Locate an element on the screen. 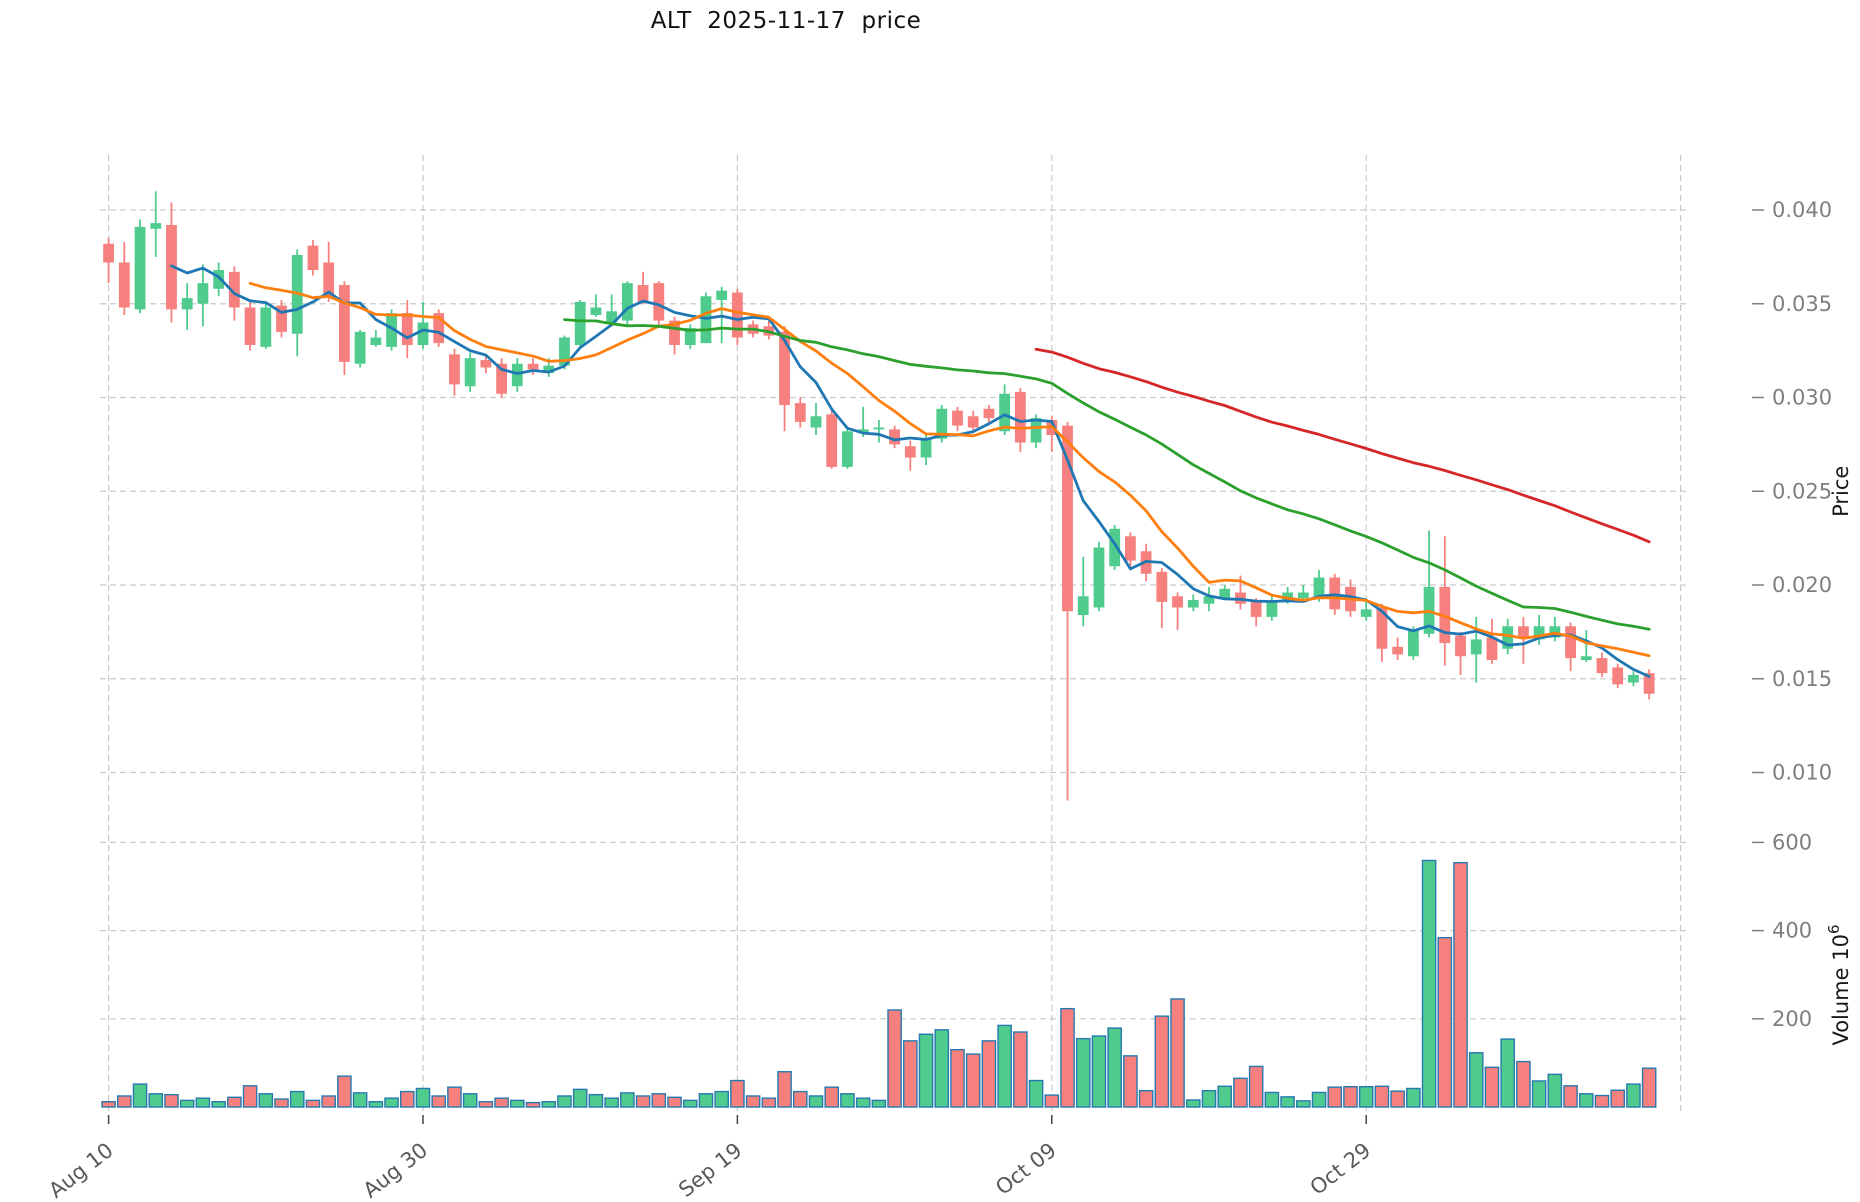  date-tick-label: Oct 09 is located at coordinates (1026, 1169).